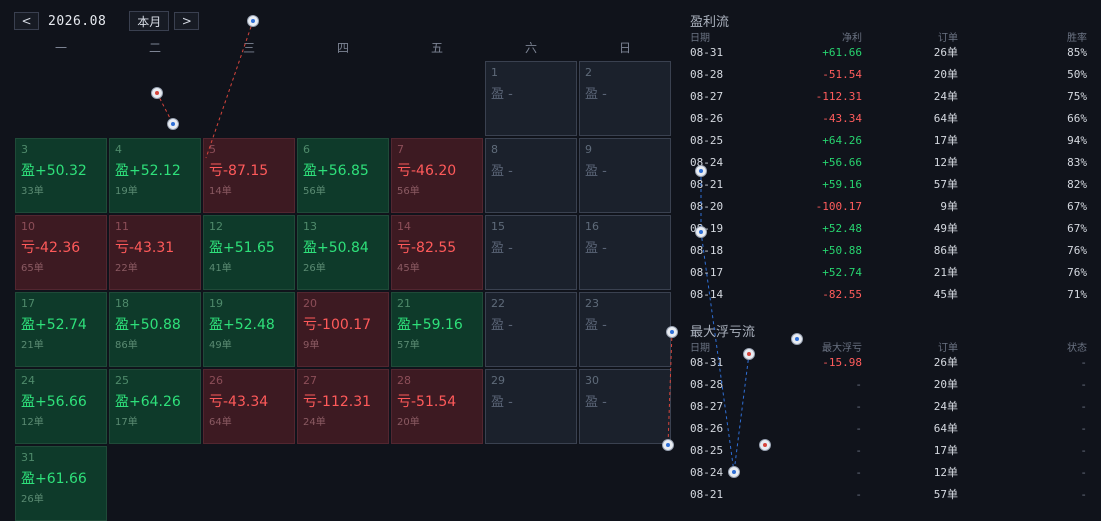  I want to click on calendar-day-cell: 24 盈+56.66 12单, so click(61, 406).